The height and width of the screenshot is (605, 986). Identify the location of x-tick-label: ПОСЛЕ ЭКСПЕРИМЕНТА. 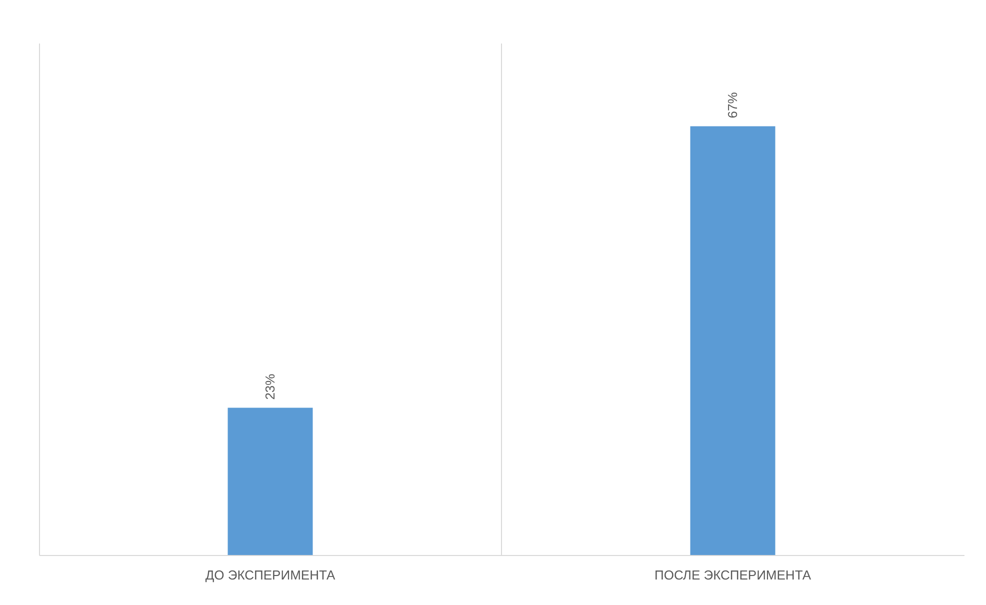
(733, 575).